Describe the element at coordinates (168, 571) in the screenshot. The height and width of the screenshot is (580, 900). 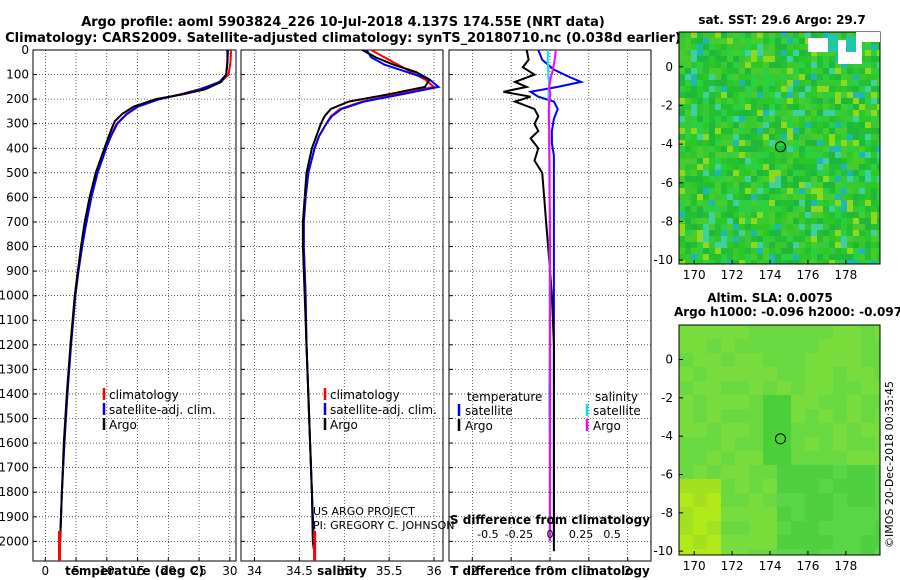
I see `x-tick-label: 20` at that location.